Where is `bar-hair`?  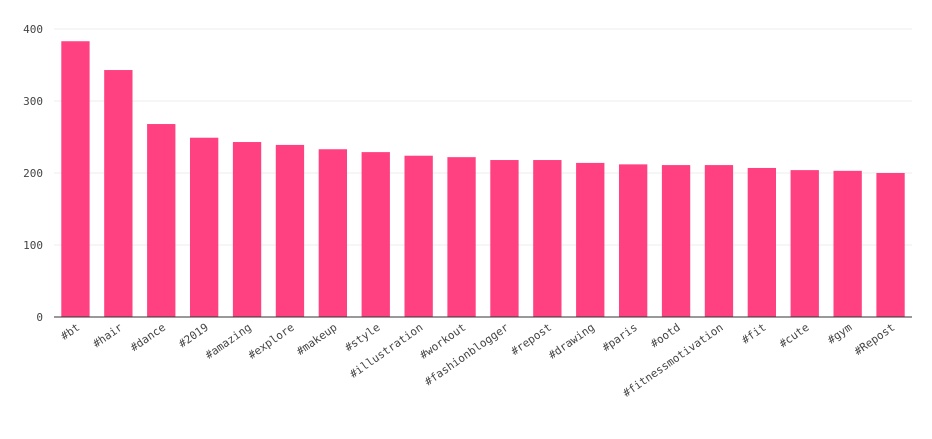 bar-hair is located at coordinates (118, 193).